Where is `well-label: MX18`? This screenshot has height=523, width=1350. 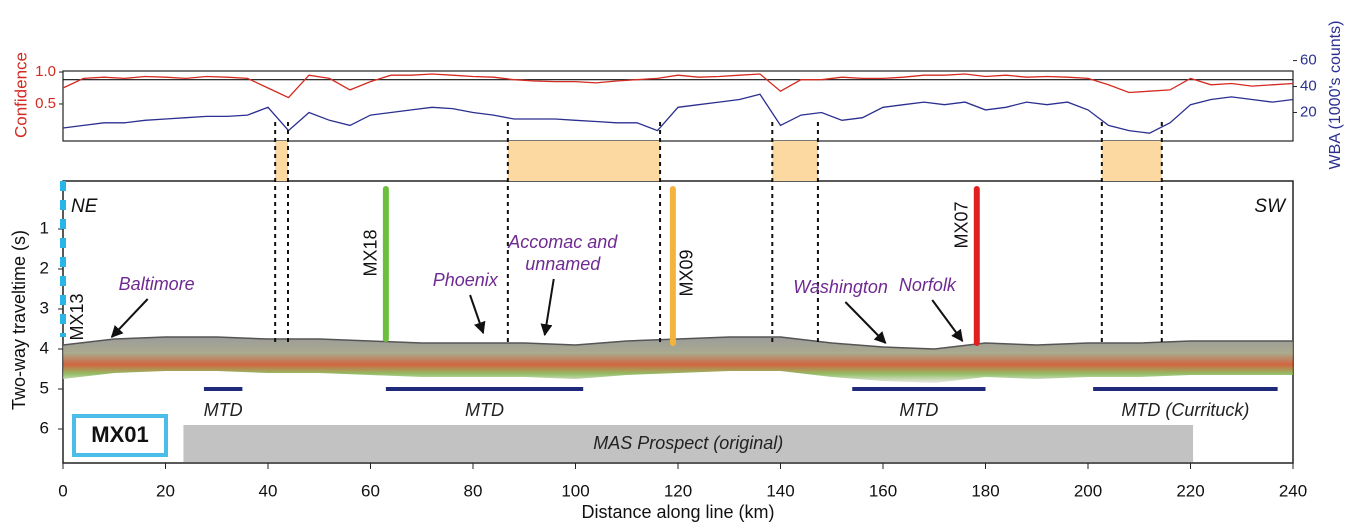 well-label: MX18 is located at coordinates (371, 252).